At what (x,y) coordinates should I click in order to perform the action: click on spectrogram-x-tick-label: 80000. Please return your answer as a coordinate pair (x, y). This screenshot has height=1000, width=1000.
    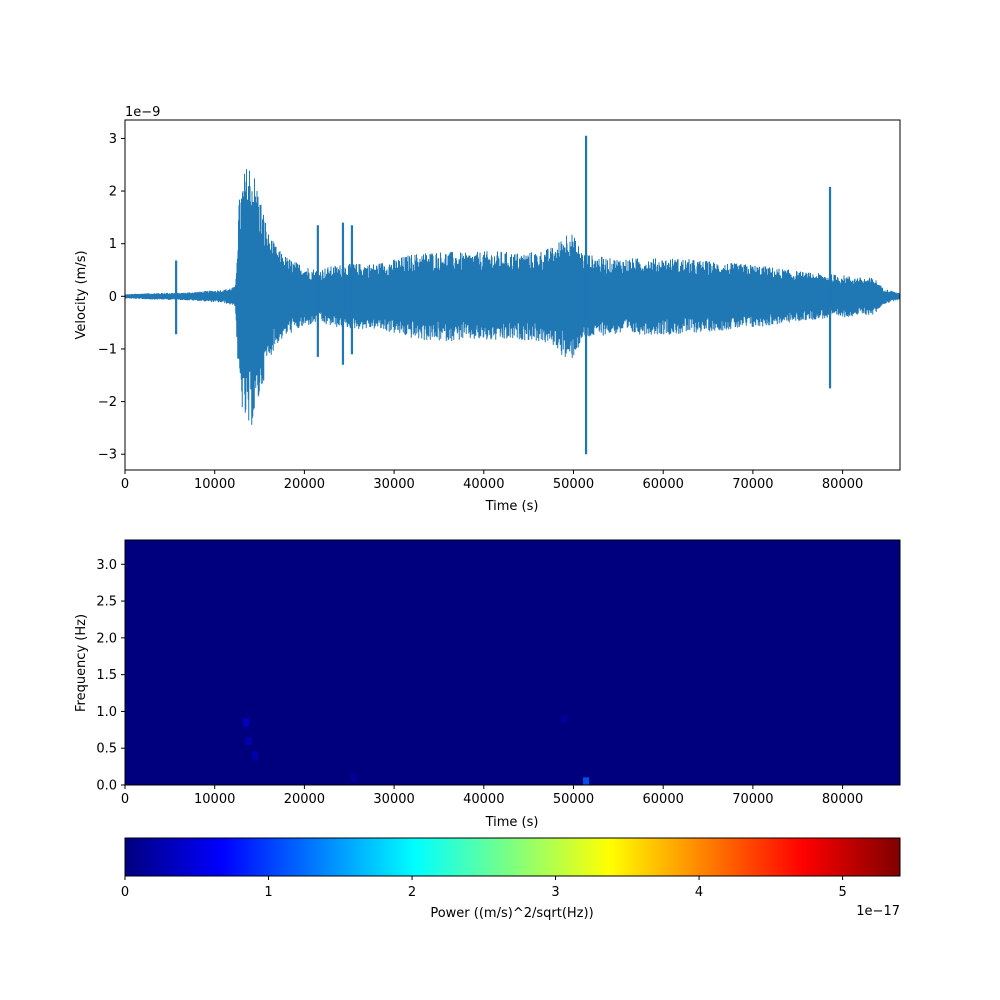
    Looking at the image, I should click on (842, 799).